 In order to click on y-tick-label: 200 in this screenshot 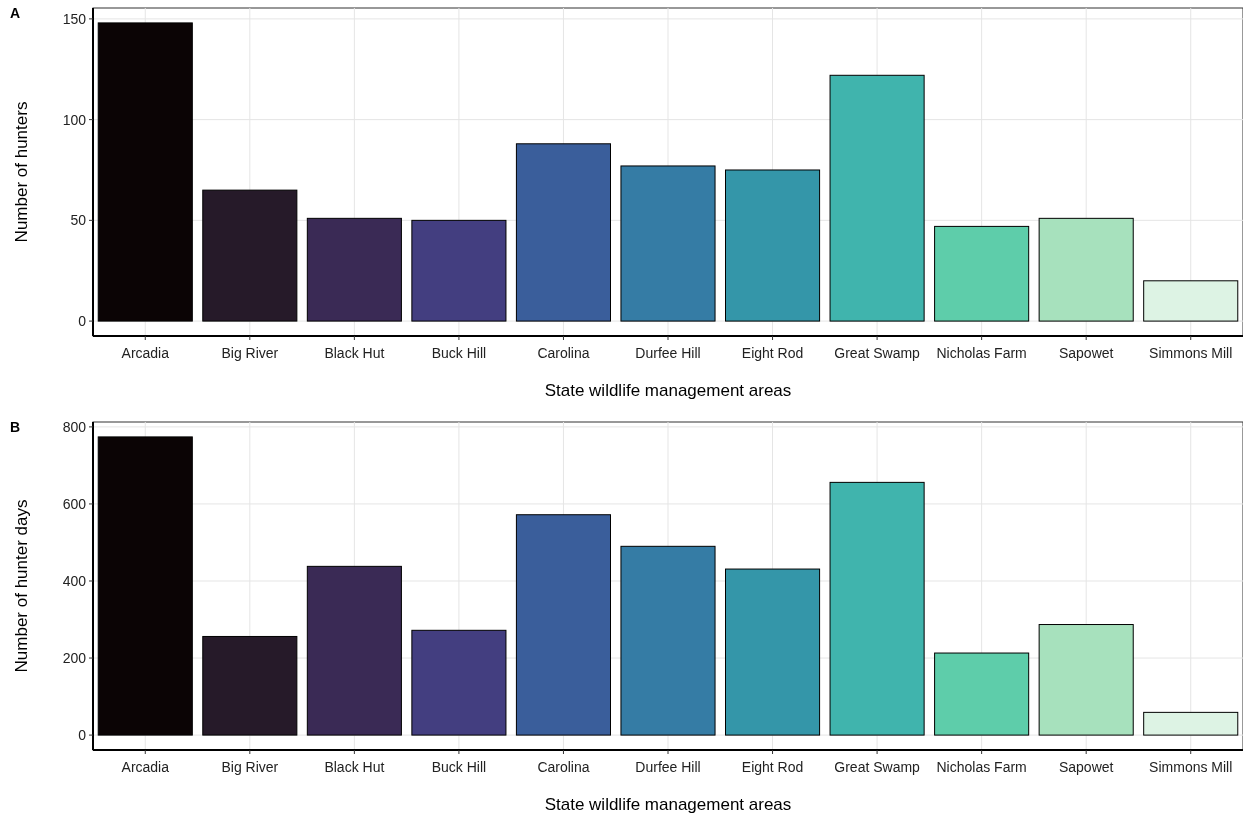, I will do `click(74, 657)`.